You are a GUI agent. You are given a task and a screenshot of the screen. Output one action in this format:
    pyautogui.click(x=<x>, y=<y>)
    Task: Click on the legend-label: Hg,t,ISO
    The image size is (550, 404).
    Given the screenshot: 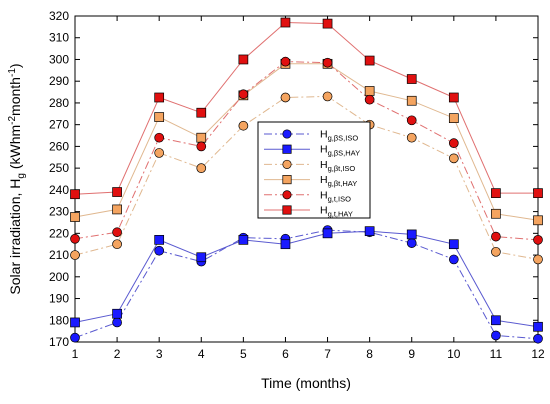 What is the action you would take?
    pyautogui.click(x=335, y=196)
    